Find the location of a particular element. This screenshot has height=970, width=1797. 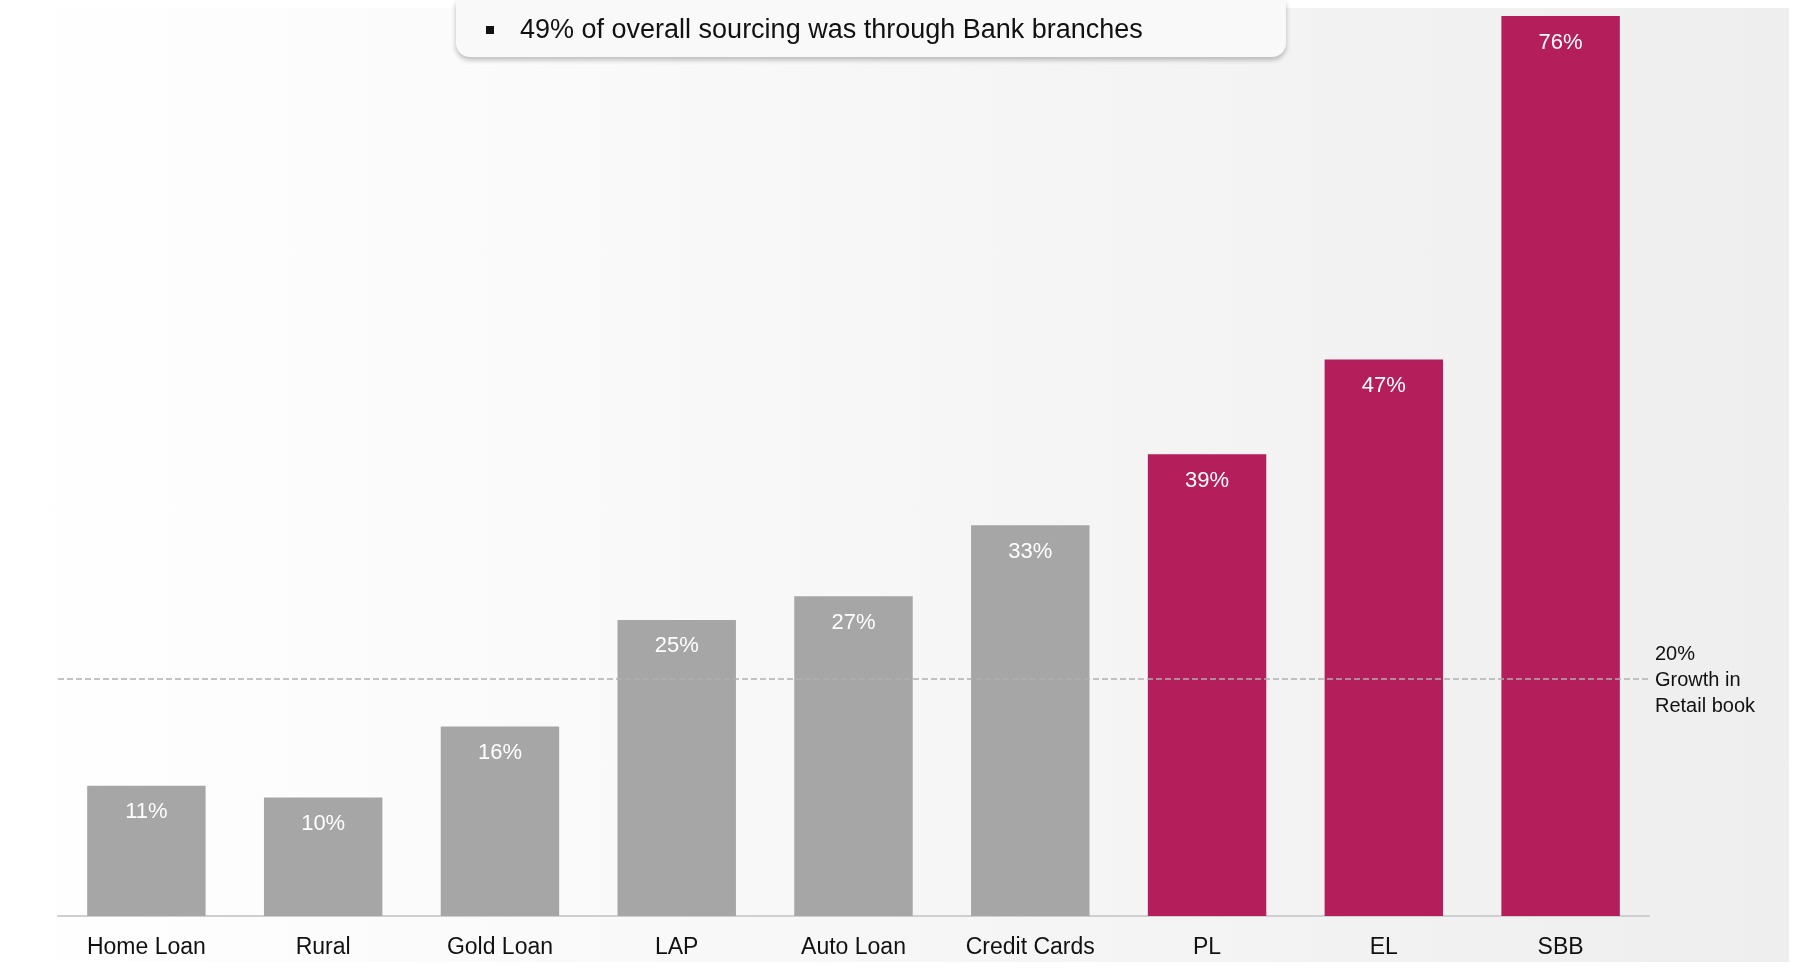

data-label: 25% is located at coordinates (676, 645).